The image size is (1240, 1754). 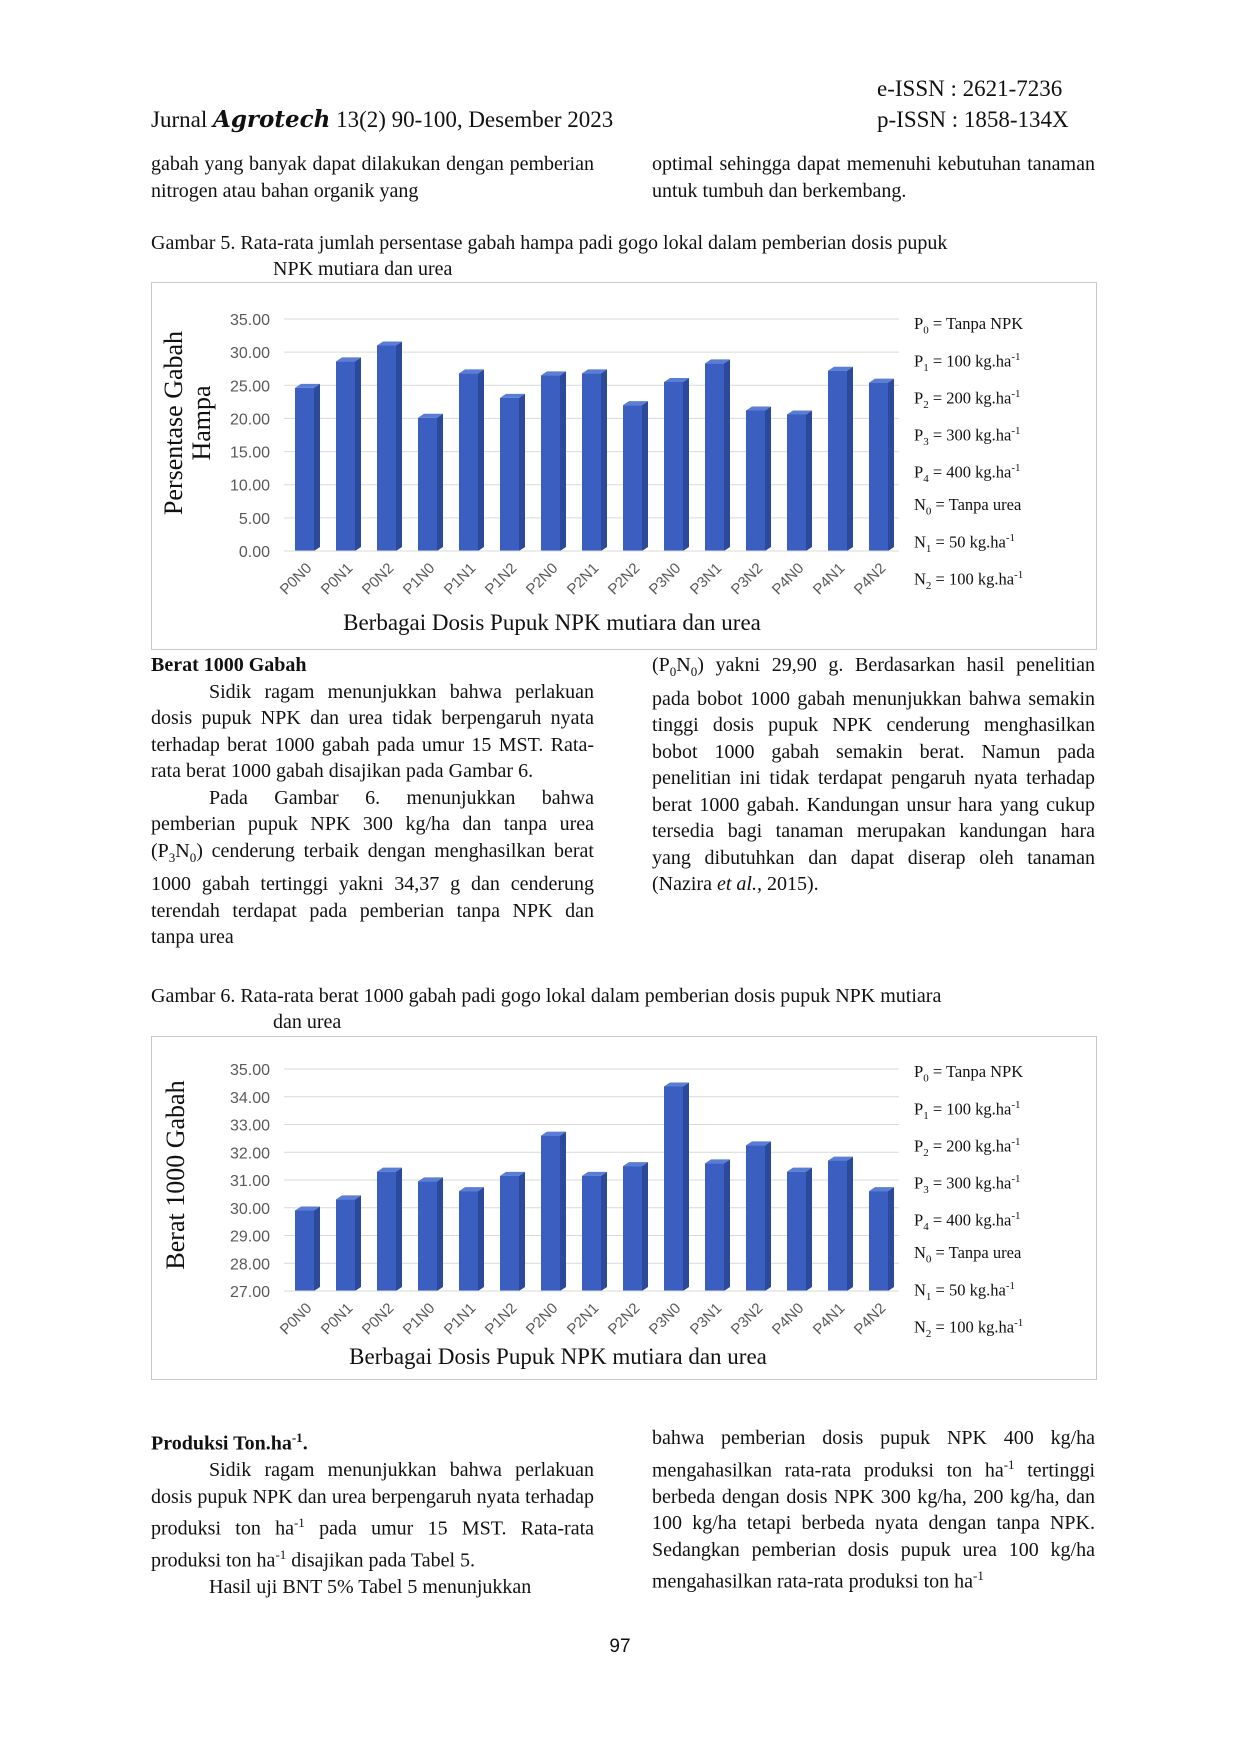 I want to click on y-tick-label: 28.00, so click(x=250, y=1264).